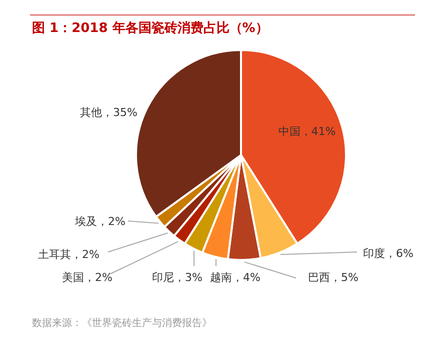 This screenshot has height=339, width=428. What do you see at coordinates (109, 112) in the screenshot?
I see `slice-label: 其他，35%` at bounding box center [109, 112].